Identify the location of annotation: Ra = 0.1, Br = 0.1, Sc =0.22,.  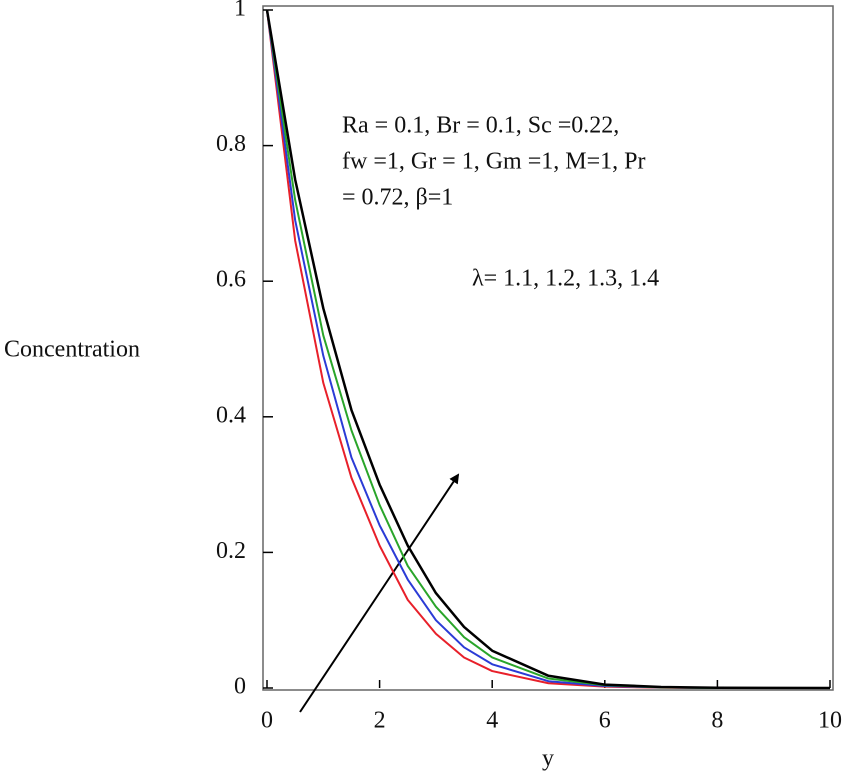
(480, 126).